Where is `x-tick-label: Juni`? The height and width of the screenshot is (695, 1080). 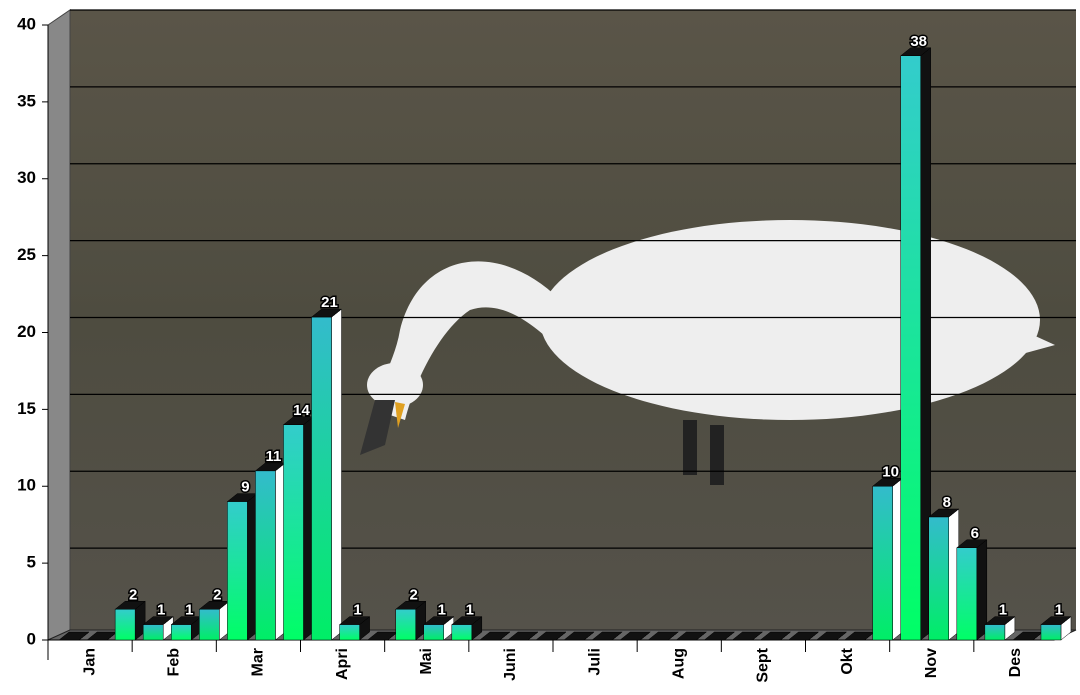 x-tick-label: Juni is located at coordinates (510, 664).